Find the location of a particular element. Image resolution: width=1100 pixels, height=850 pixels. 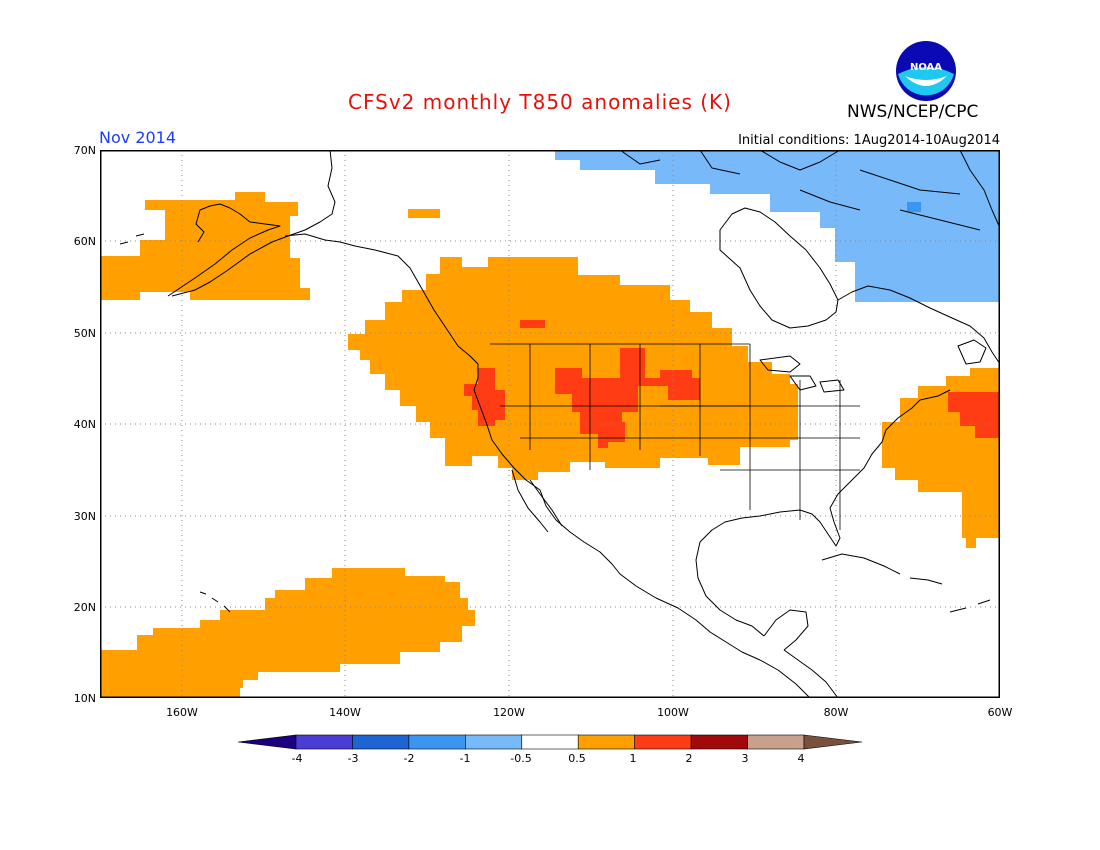

lat-label-40n: 40N is located at coordinates (84, 424).